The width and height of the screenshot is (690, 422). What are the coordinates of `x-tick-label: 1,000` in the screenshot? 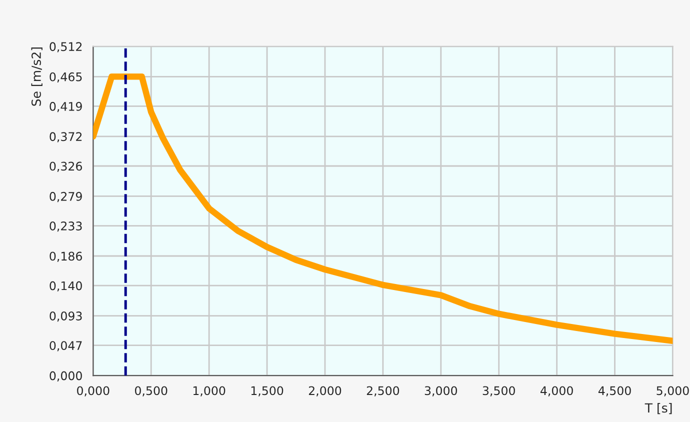 It's located at (209, 391).